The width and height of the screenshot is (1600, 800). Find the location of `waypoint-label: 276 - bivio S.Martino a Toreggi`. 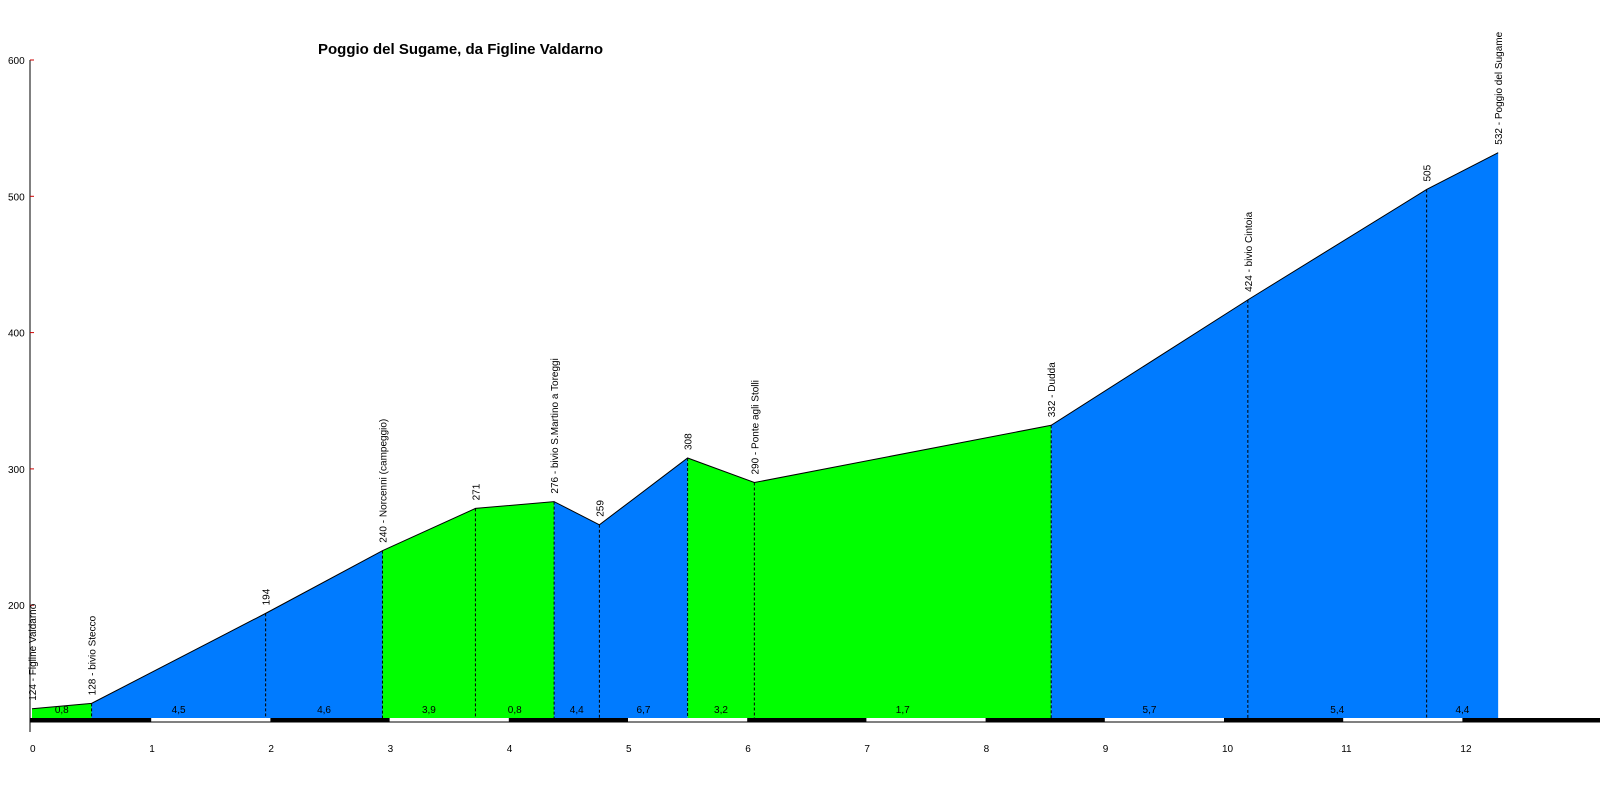

waypoint-label: 276 - bivio S.Martino a Toreggi is located at coordinates (555, 425).